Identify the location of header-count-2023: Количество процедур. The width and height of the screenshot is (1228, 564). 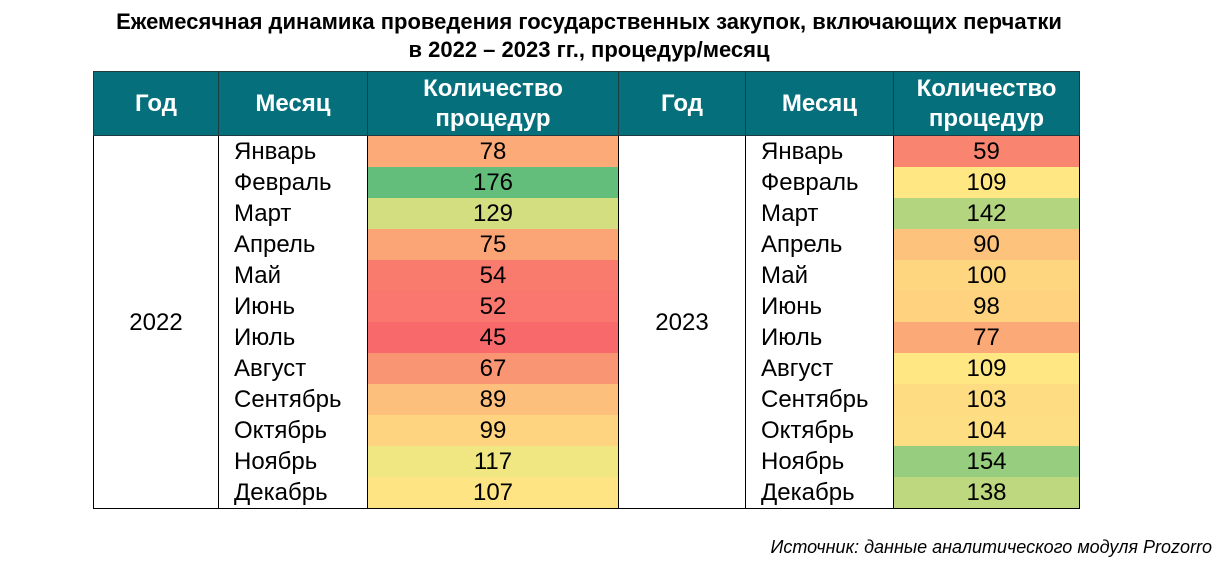
(986, 103).